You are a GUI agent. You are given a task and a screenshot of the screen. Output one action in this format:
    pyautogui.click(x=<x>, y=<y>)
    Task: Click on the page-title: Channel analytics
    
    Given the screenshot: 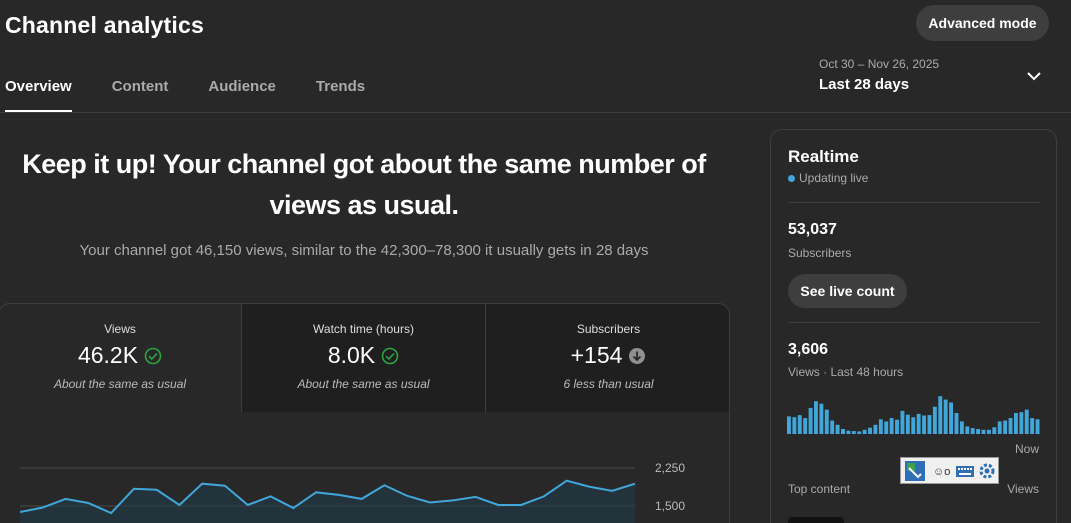 What is the action you would take?
    pyautogui.click(x=104, y=25)
    